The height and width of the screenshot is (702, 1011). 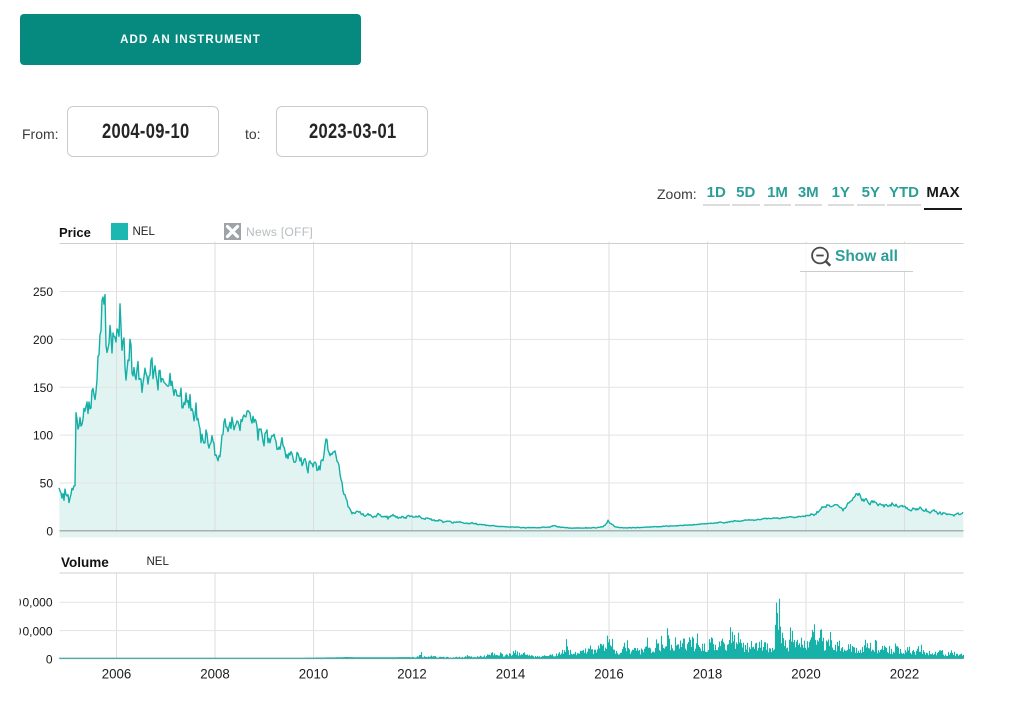 I want to click on svg-text: 2018, so click(x=708, y=674).